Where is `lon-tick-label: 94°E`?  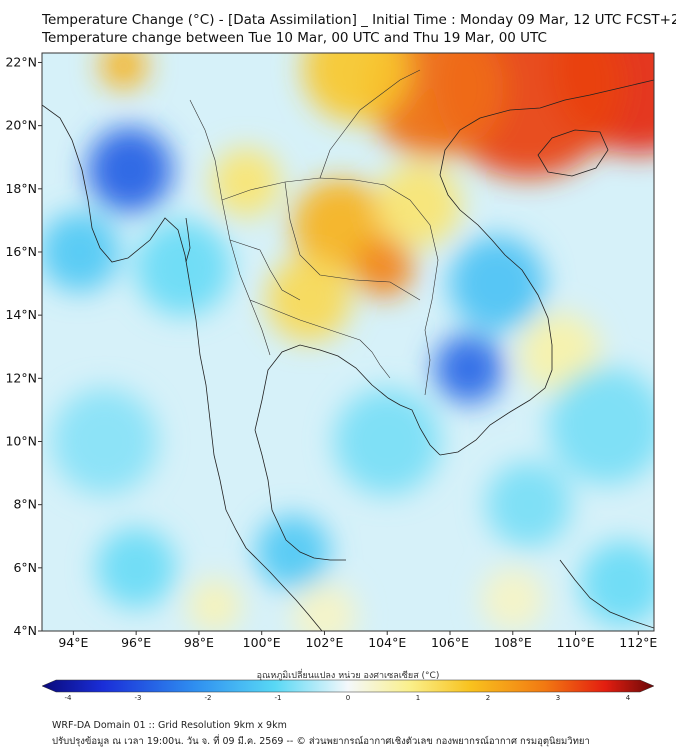 lon-tick-label: 94°E is located at coordinates (73, 642).